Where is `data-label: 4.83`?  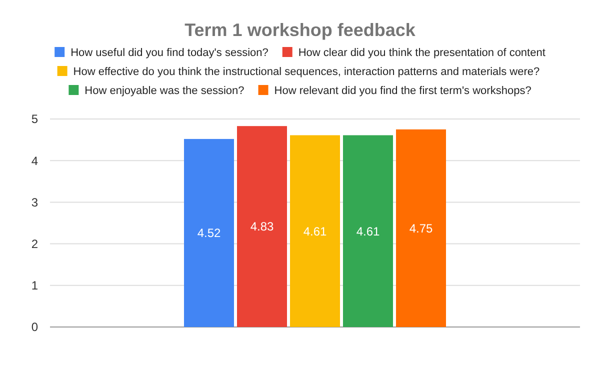
data-label: 4.83 is located at coordinates (262, 227).